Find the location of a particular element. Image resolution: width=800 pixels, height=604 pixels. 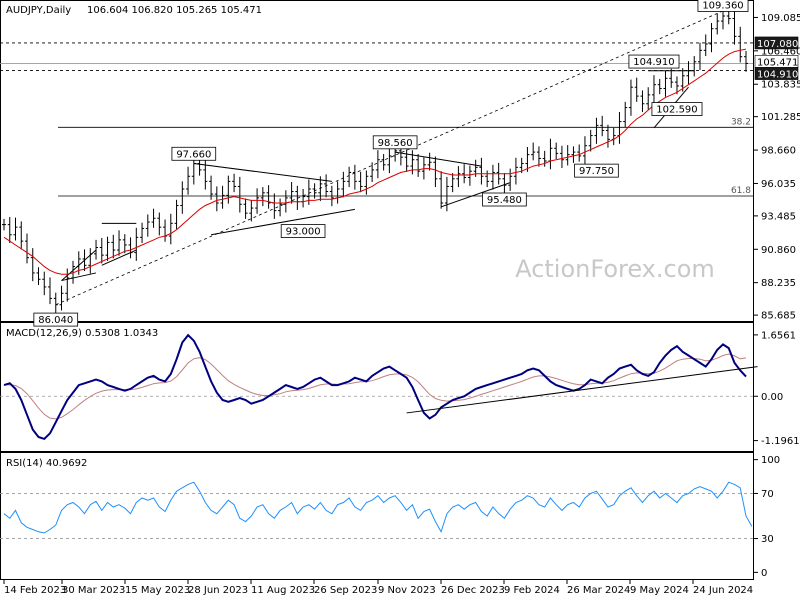

macd-title: MACD(12,26,9) 0.5308 1.0343 is located at coordinates (82, 333).